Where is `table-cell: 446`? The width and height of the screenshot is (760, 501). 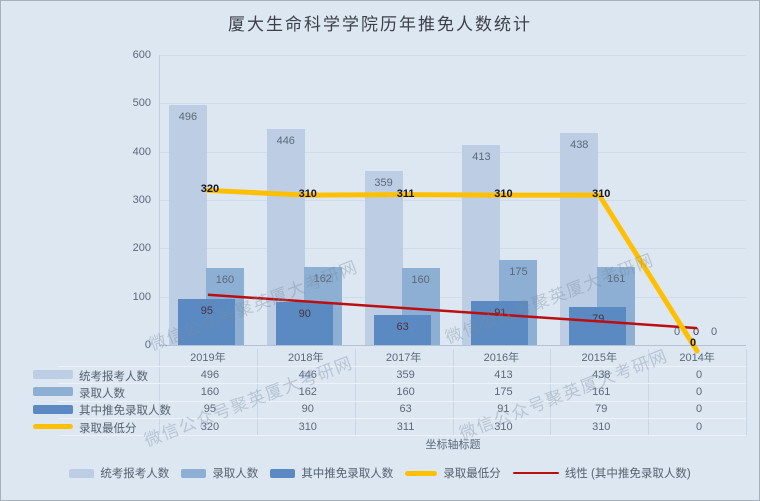
table-cell: 446 is located at coordinates (307, 374).